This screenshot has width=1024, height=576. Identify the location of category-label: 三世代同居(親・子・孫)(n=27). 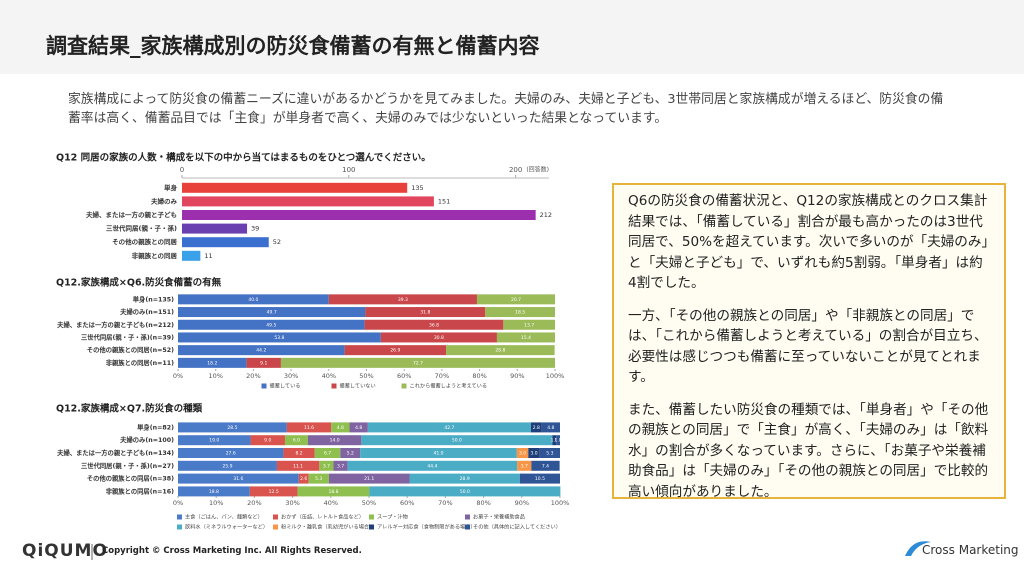
(127, 465).